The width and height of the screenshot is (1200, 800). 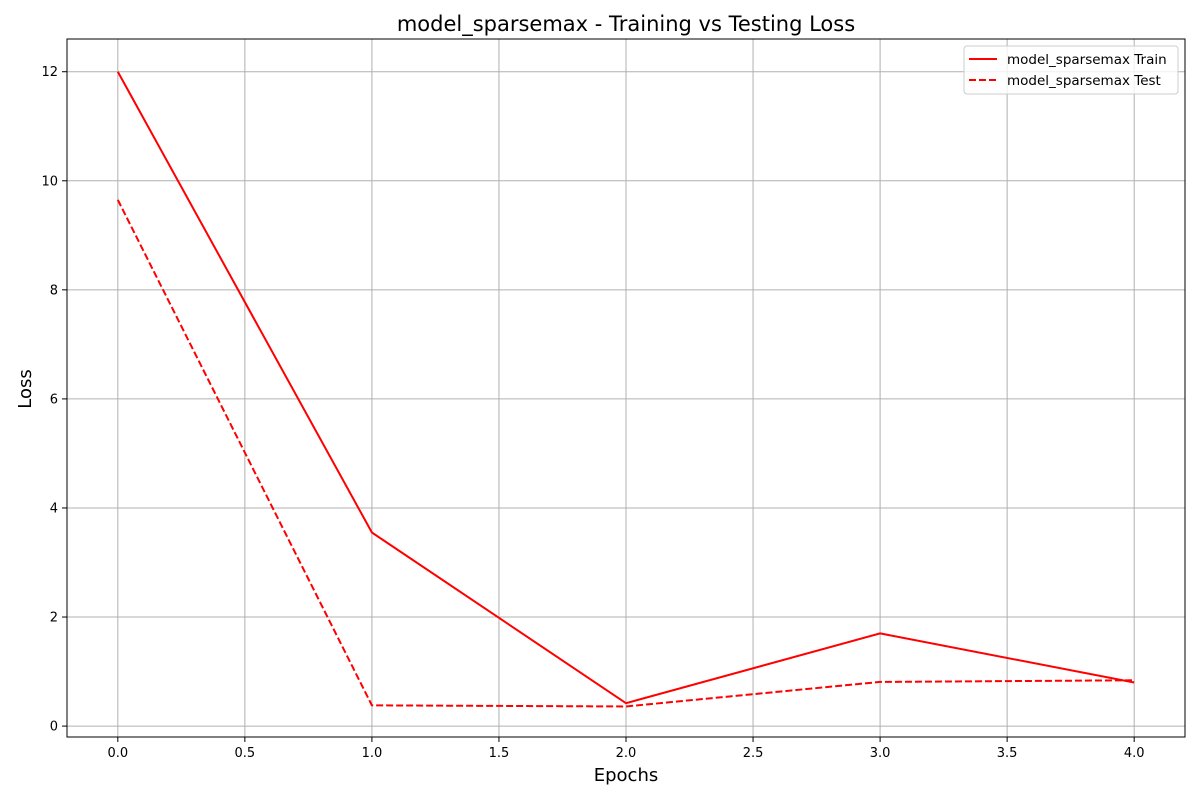 I want to click on y-tick-label: 4, so click(x=54, y=508).